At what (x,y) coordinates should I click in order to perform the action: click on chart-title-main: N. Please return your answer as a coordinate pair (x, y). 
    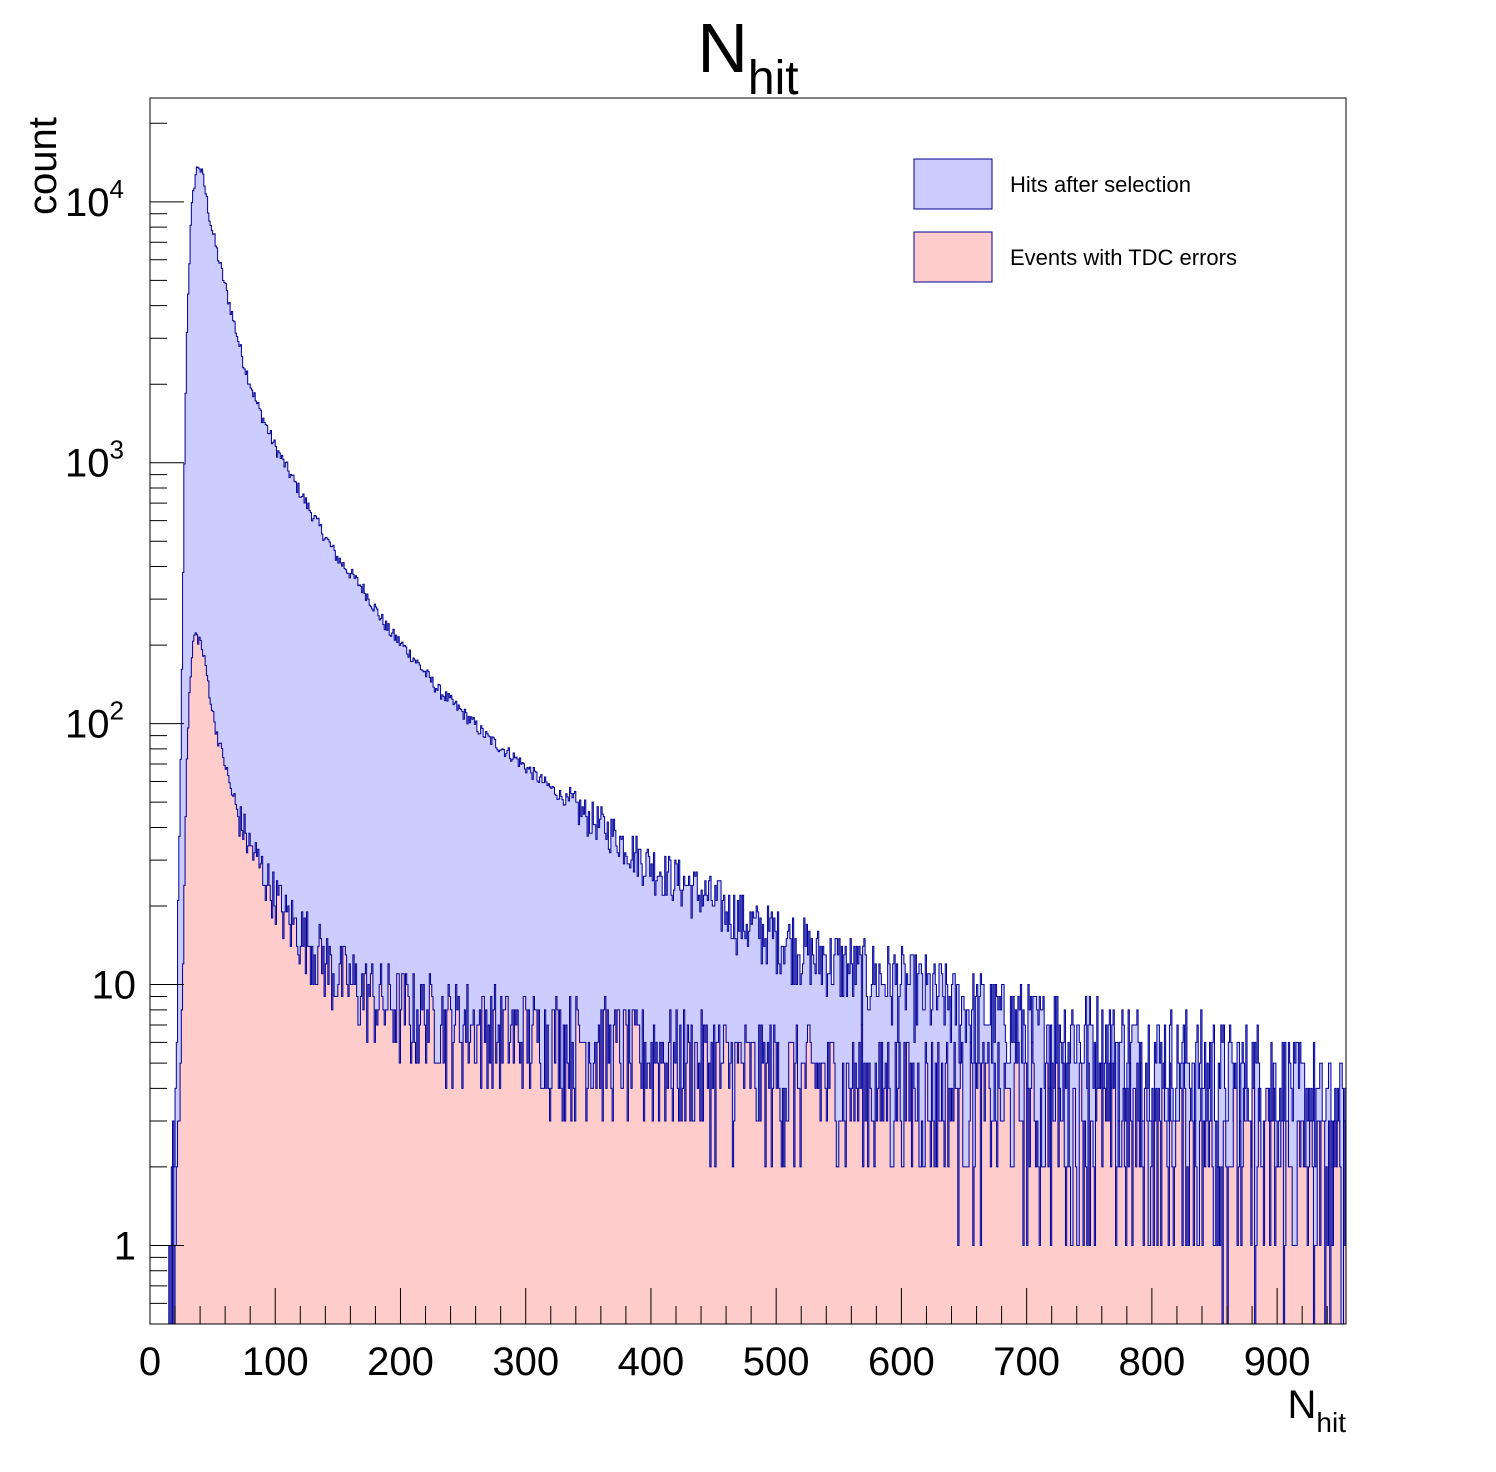
    Looking at the image, I should click on (722, 48).